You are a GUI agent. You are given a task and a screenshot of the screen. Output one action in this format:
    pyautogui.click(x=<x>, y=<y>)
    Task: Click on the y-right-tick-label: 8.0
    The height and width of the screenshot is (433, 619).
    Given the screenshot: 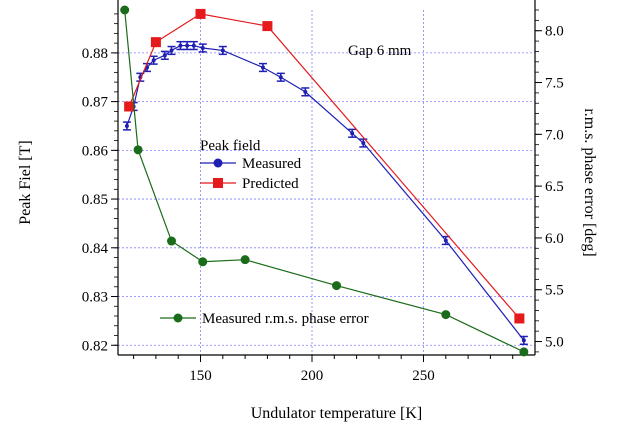 What is the action you would take?
    pyautogui.click(x=554, y=32)
    